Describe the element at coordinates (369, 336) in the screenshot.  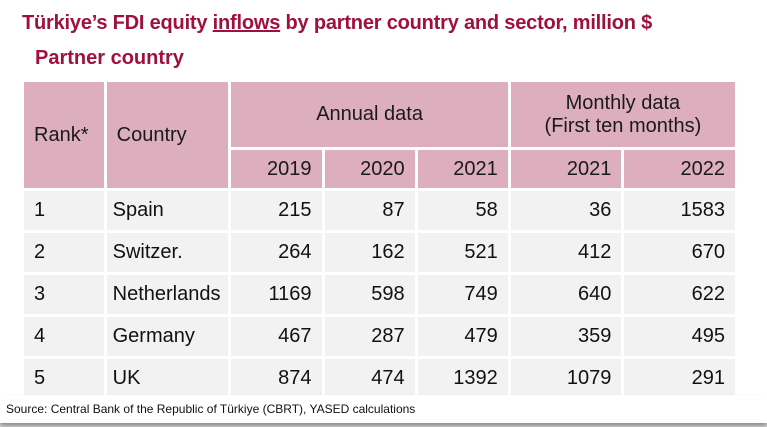
I see `value-cell: 287` at that location.